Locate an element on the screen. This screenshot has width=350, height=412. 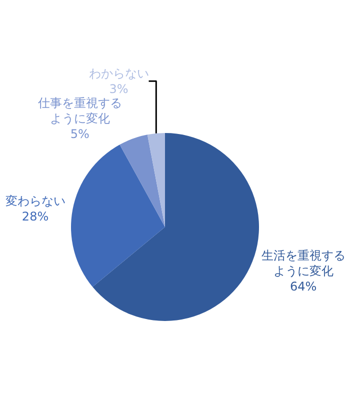
slice-label: わからない is located at coordinates (118, 73).